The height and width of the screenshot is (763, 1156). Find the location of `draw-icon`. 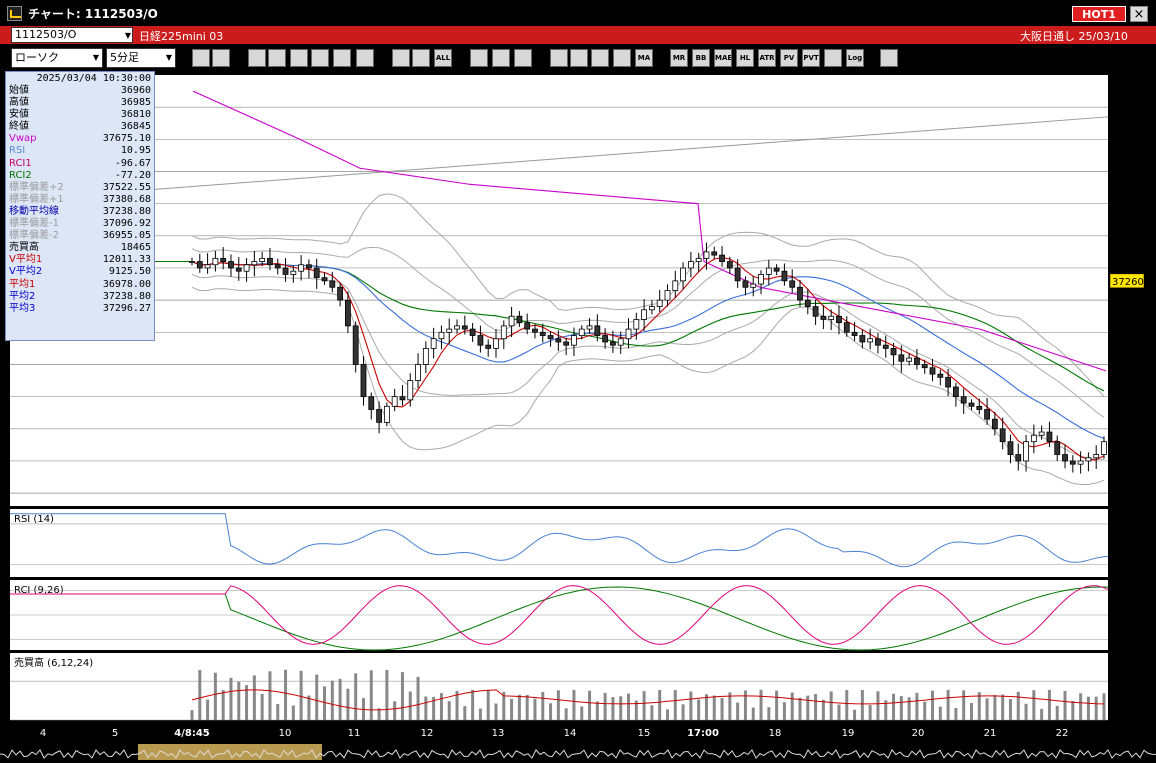

draw-icon is located at coordinates (257, 58).